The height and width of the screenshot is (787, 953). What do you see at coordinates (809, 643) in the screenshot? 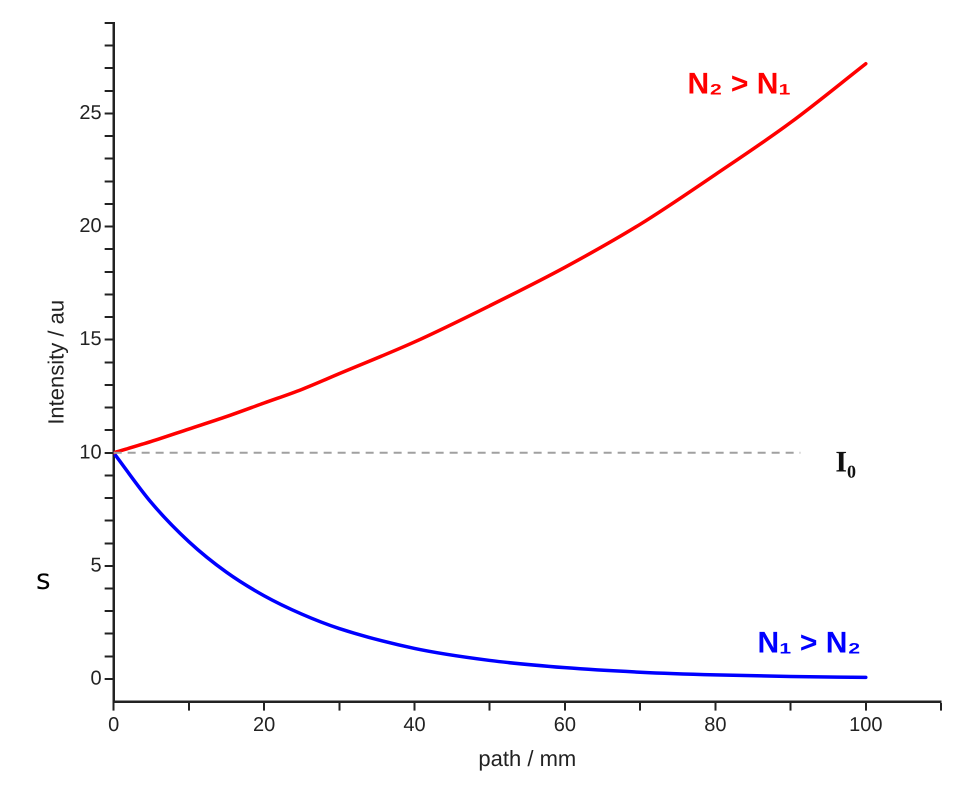
I see `series-label: N₁ > N₂` at bounding box center [809, 643].